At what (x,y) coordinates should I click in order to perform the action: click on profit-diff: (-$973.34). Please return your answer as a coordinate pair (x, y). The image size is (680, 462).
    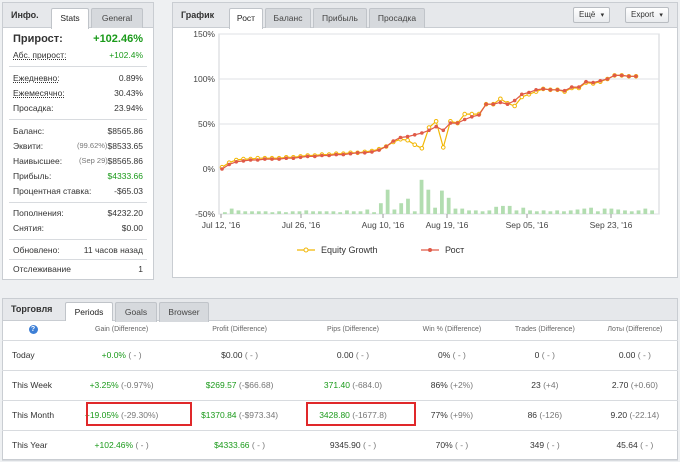
    Looking at the image, I should click on (258, 415).